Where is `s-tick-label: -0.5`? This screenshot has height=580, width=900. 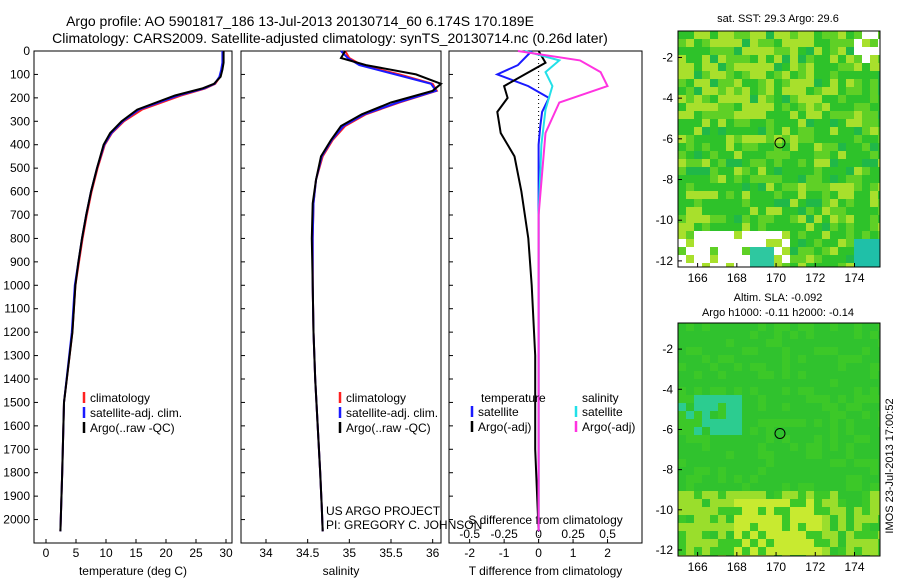
s-tick-label: -0.5 is located at coordinates (469, 534).